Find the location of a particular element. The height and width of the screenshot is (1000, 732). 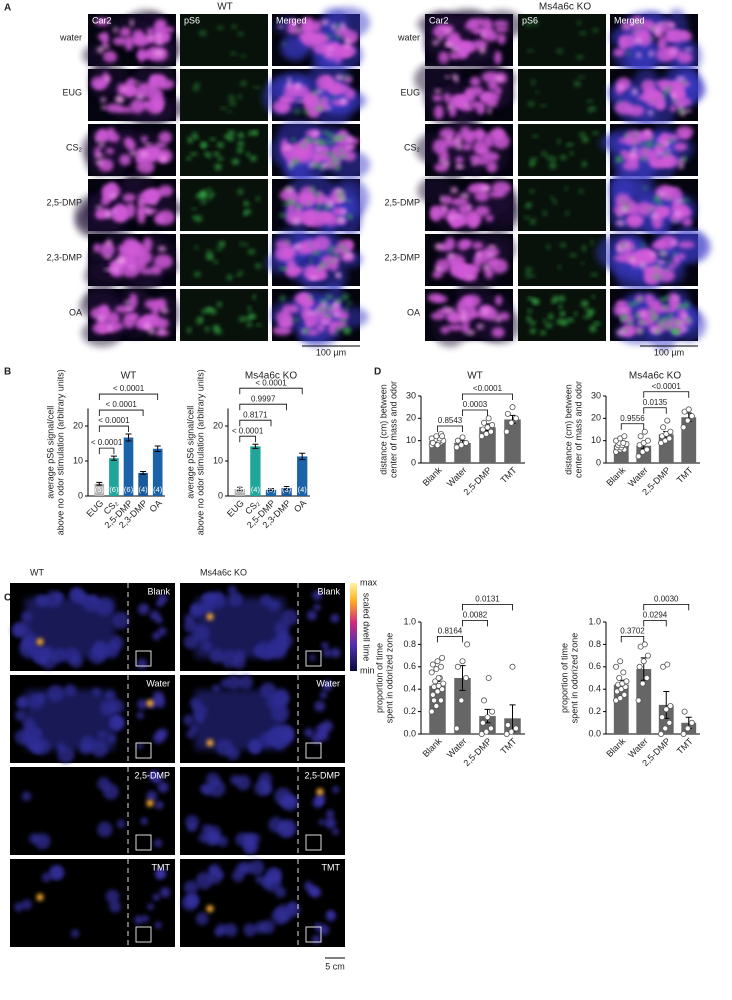

colorbar-label: scaled dwell time is located at coordinates (367, 627).